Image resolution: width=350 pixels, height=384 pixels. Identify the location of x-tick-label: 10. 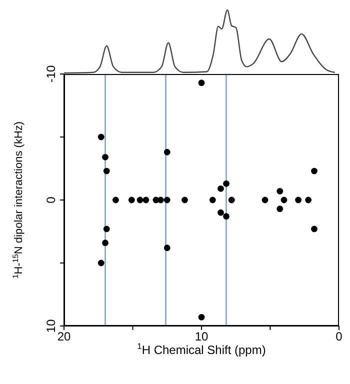
(201, 337).